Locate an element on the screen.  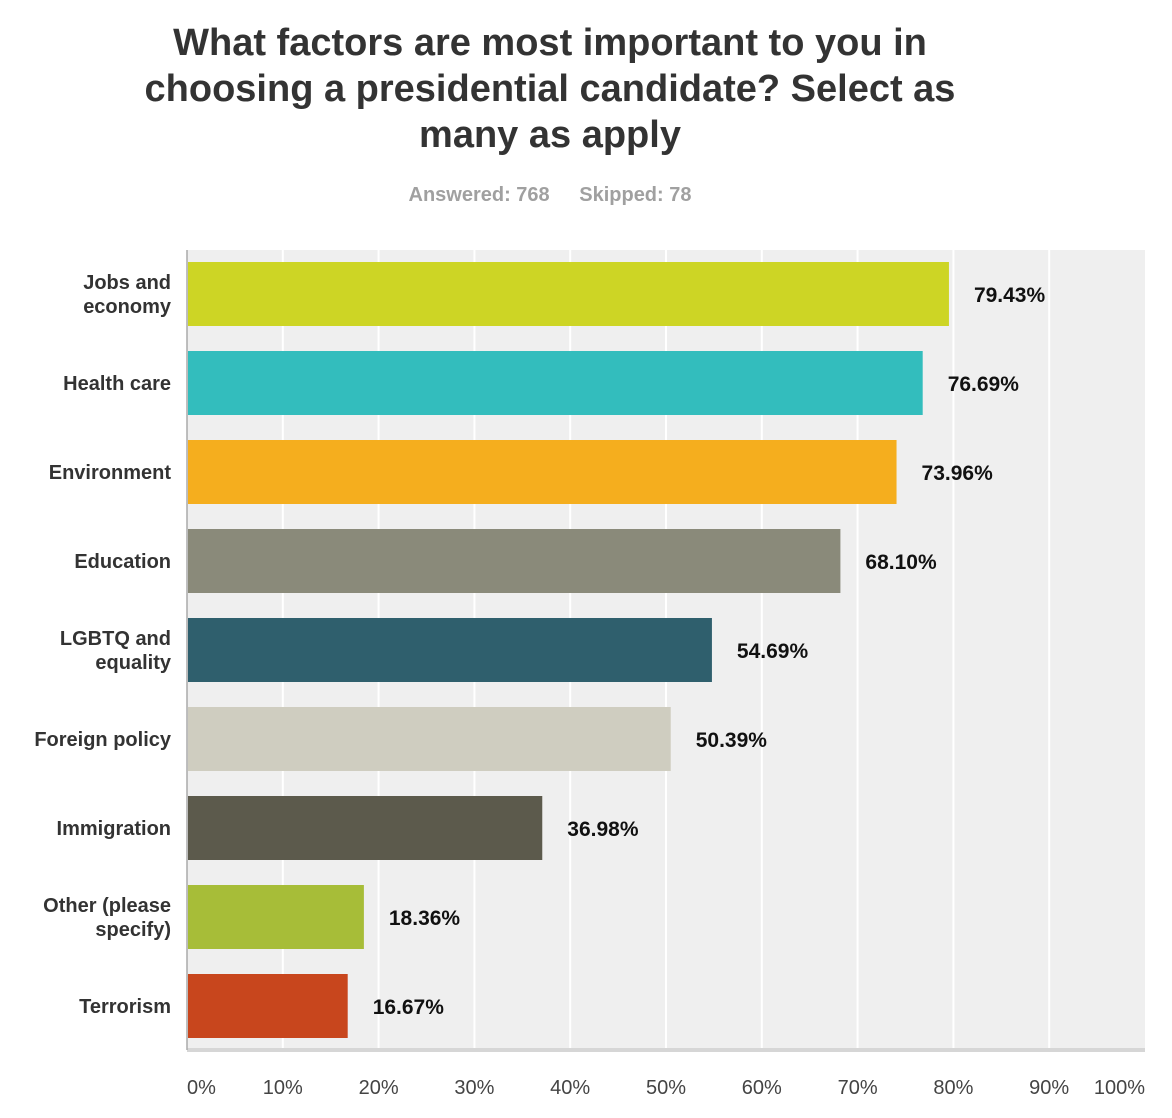
x-tick-label: 90% is located at coordinates (1049, 1088).